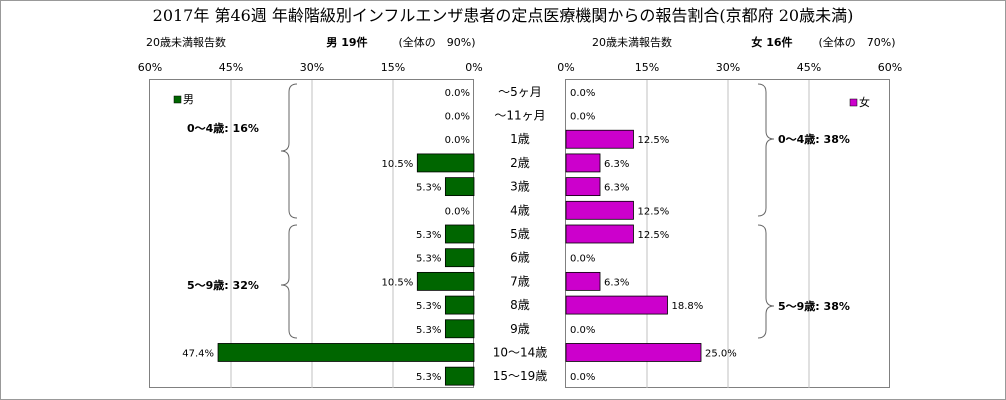 Image resolution: width=1006 pixels, height=400 pixels. What do you see at coordinates (198, 353) in the screenshot?
I see `male-value-label: 47.4%` at bounding box center [198, 353].